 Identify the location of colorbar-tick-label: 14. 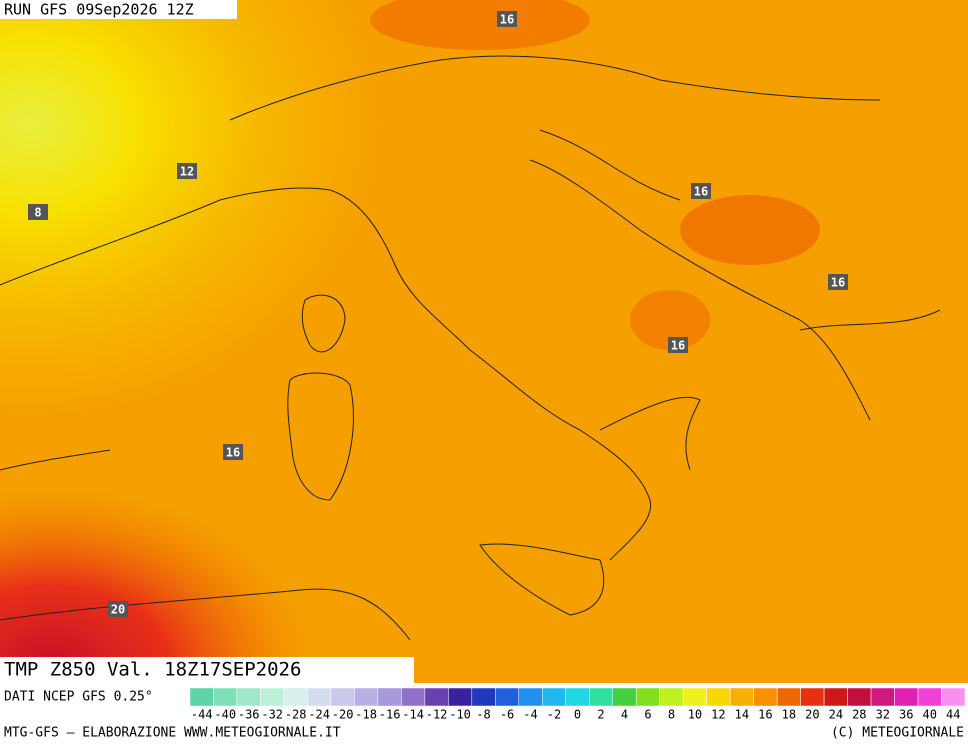
(742, 715).